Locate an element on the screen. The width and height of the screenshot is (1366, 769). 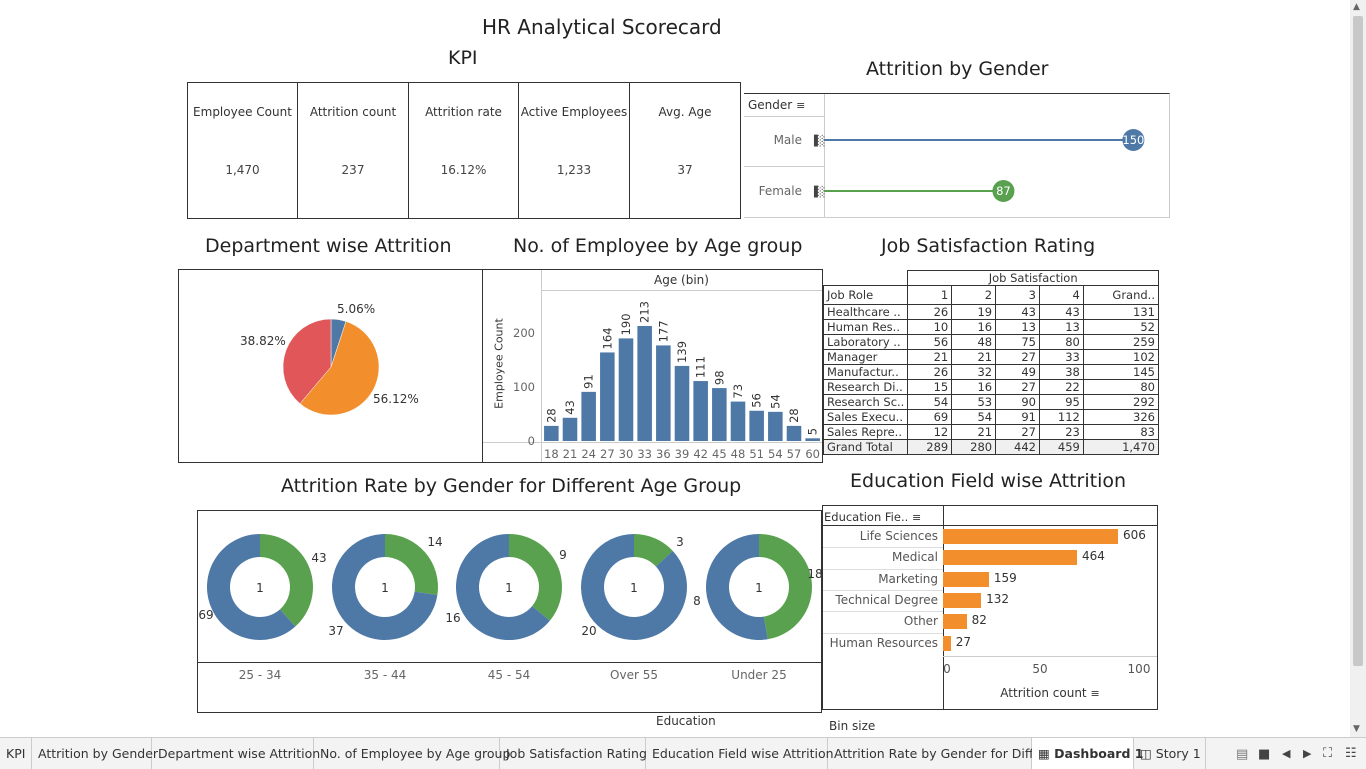
tab-dashboard-1: ▦ Dashboard 1 is located at coordinates (1087, 753).